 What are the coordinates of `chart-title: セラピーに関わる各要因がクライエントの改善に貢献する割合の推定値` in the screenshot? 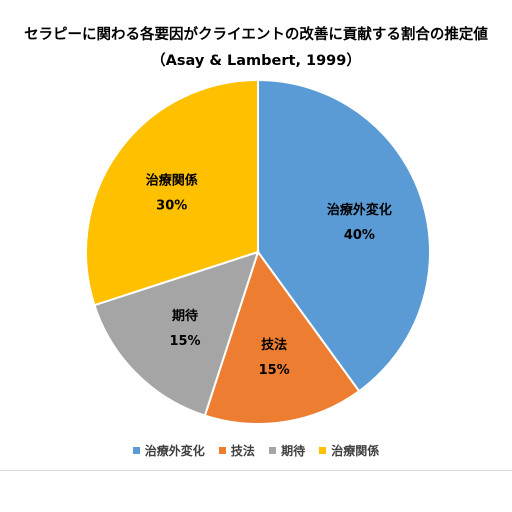 It's located at (256, 35).